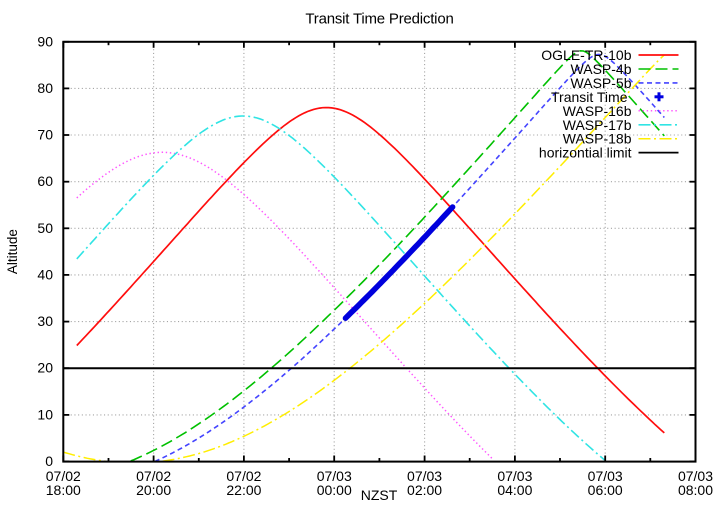 Image resolution: width=720 pixels, height=509 pixels. Describe the element at coordinates (597, 125) in the screenshot. I see `svg-text: WASP-17b` at that location.